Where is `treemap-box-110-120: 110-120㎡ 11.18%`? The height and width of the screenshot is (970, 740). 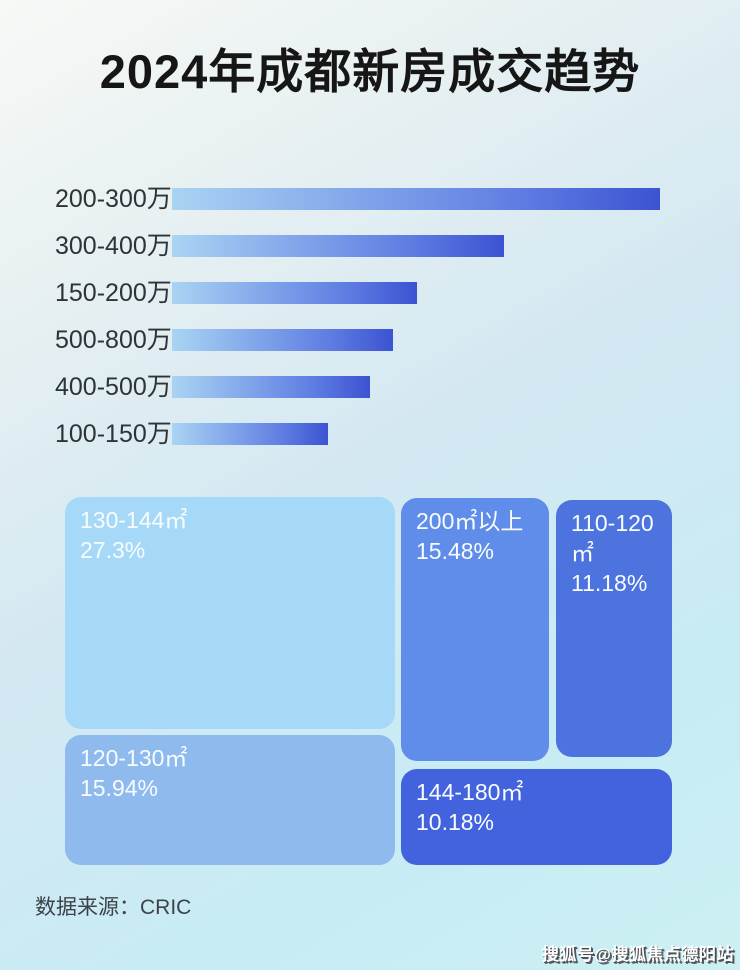
treemap-box-110-120: 110-120㎡ 11.18% is located at coordinates (614, 628).